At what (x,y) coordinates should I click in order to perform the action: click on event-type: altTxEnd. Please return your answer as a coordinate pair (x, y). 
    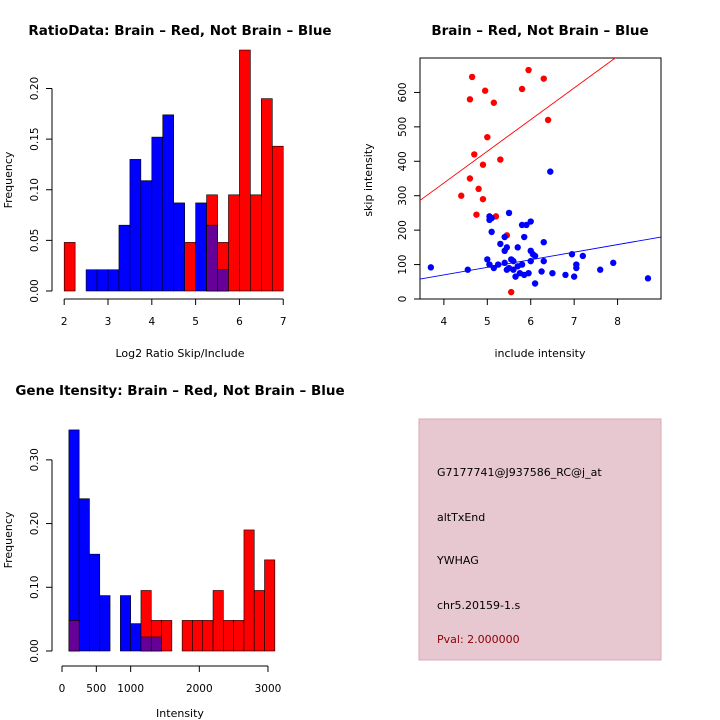
    Looking at the image, I should click on (461, 517).